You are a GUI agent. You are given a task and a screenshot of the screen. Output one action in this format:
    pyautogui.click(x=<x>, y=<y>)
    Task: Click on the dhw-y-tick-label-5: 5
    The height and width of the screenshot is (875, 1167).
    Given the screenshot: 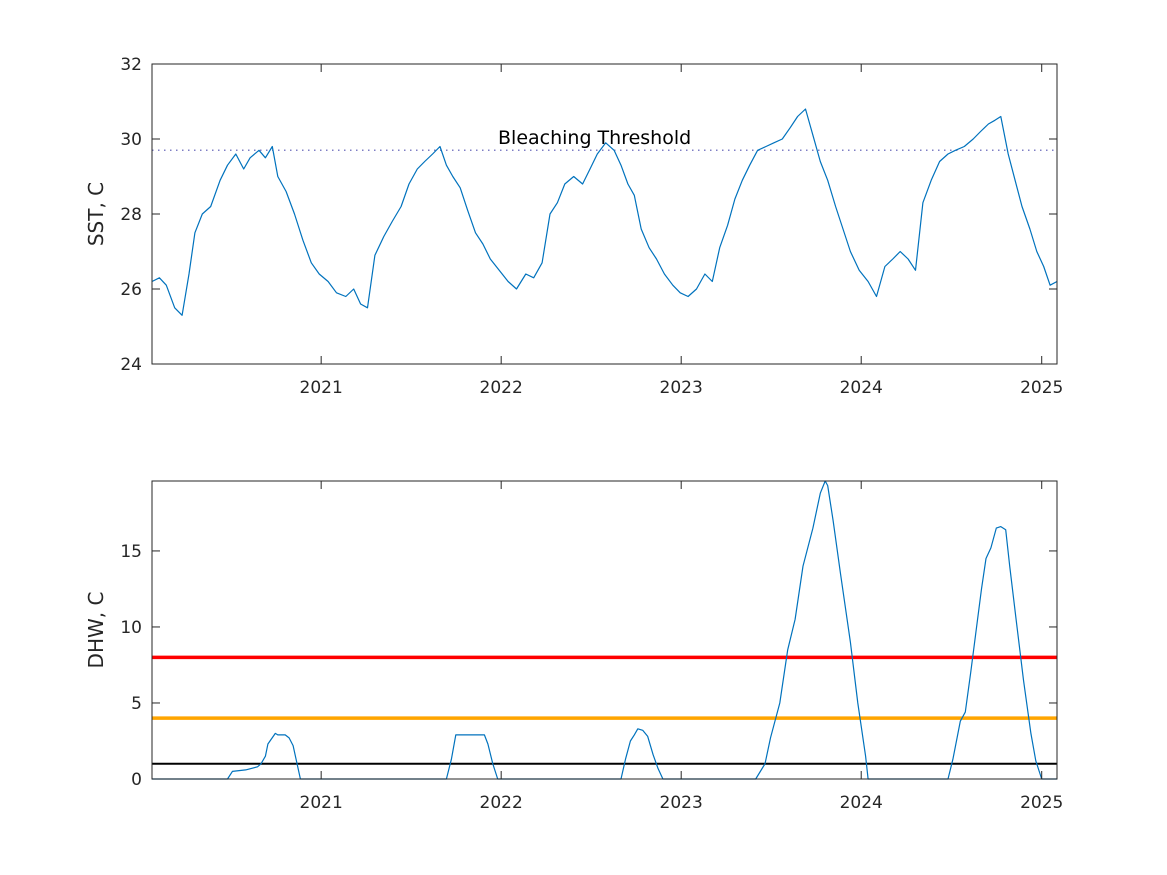 What is the action you would take?
    pyautogui.click(x=136, y=704)
    